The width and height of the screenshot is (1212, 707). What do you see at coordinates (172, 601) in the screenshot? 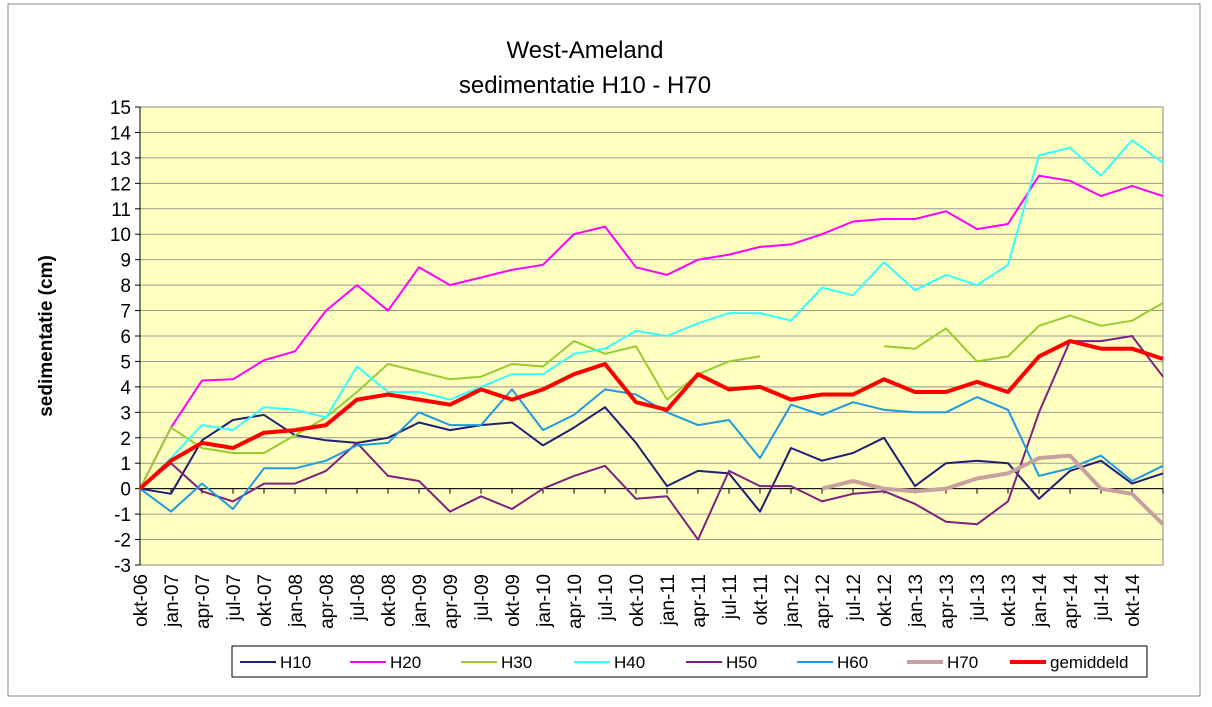
I see `x-tick-label: jan-07` at bounding box center [172, 601].